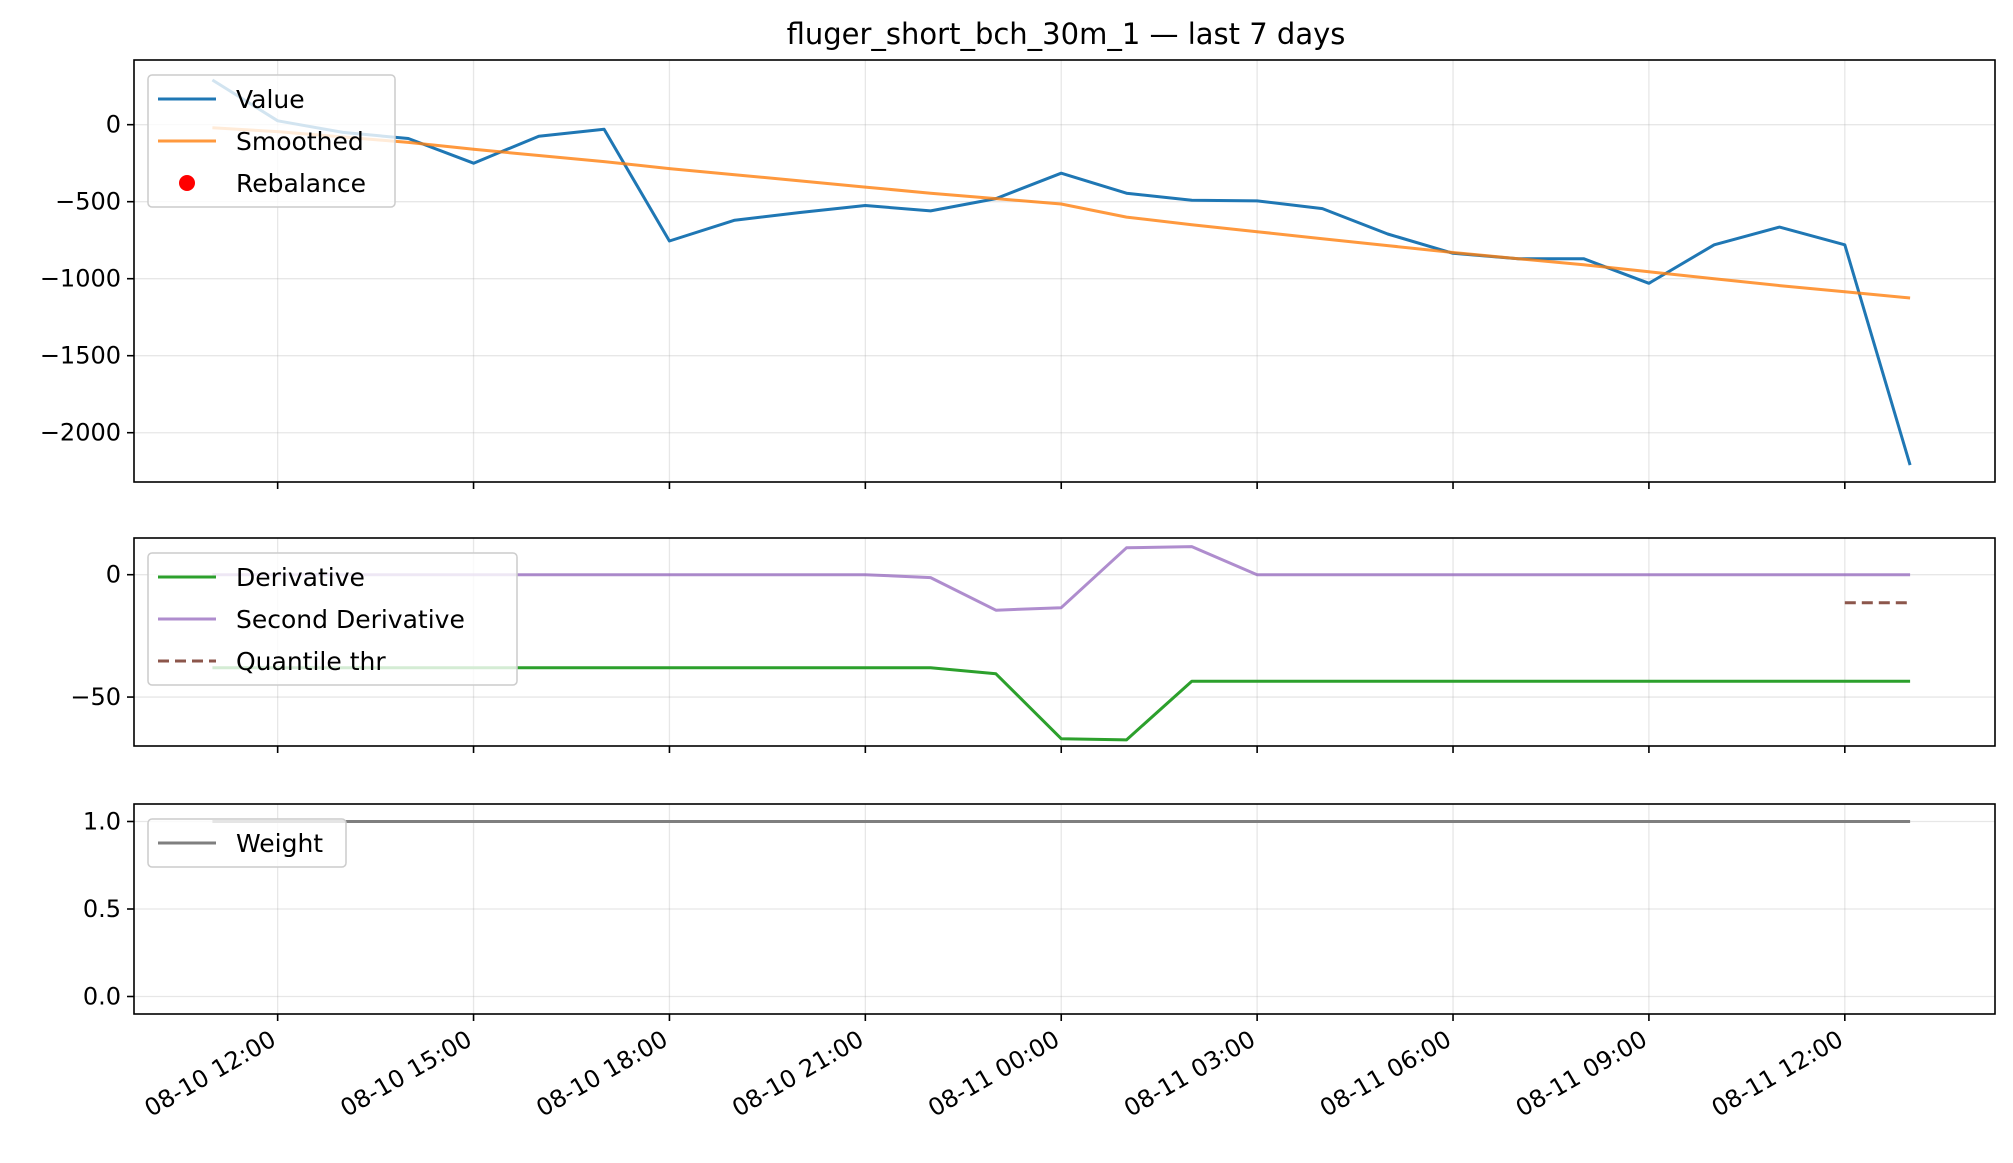 This screenshot has height=1163, width=2013. What do you see at coordinates (301, 183) in the screenshot?
I see `legend-label-rebalance: Rebalance` at bounding box center [301, 183].